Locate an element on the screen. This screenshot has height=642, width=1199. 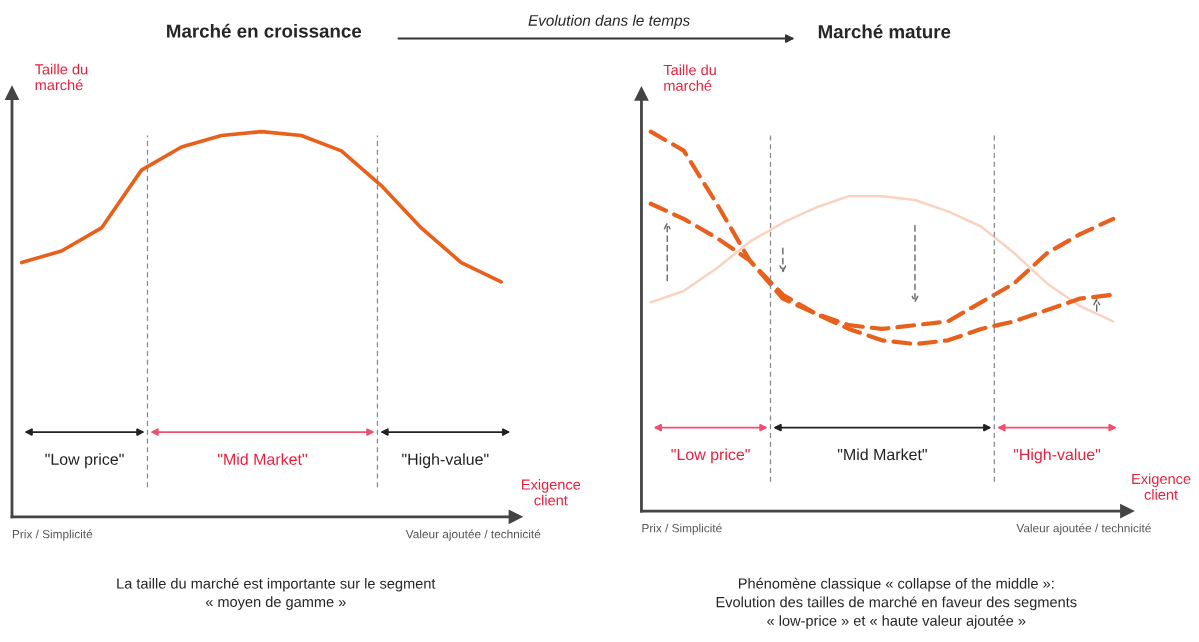
chart-title: Marché en croissance is located at coordinates (264, 30).